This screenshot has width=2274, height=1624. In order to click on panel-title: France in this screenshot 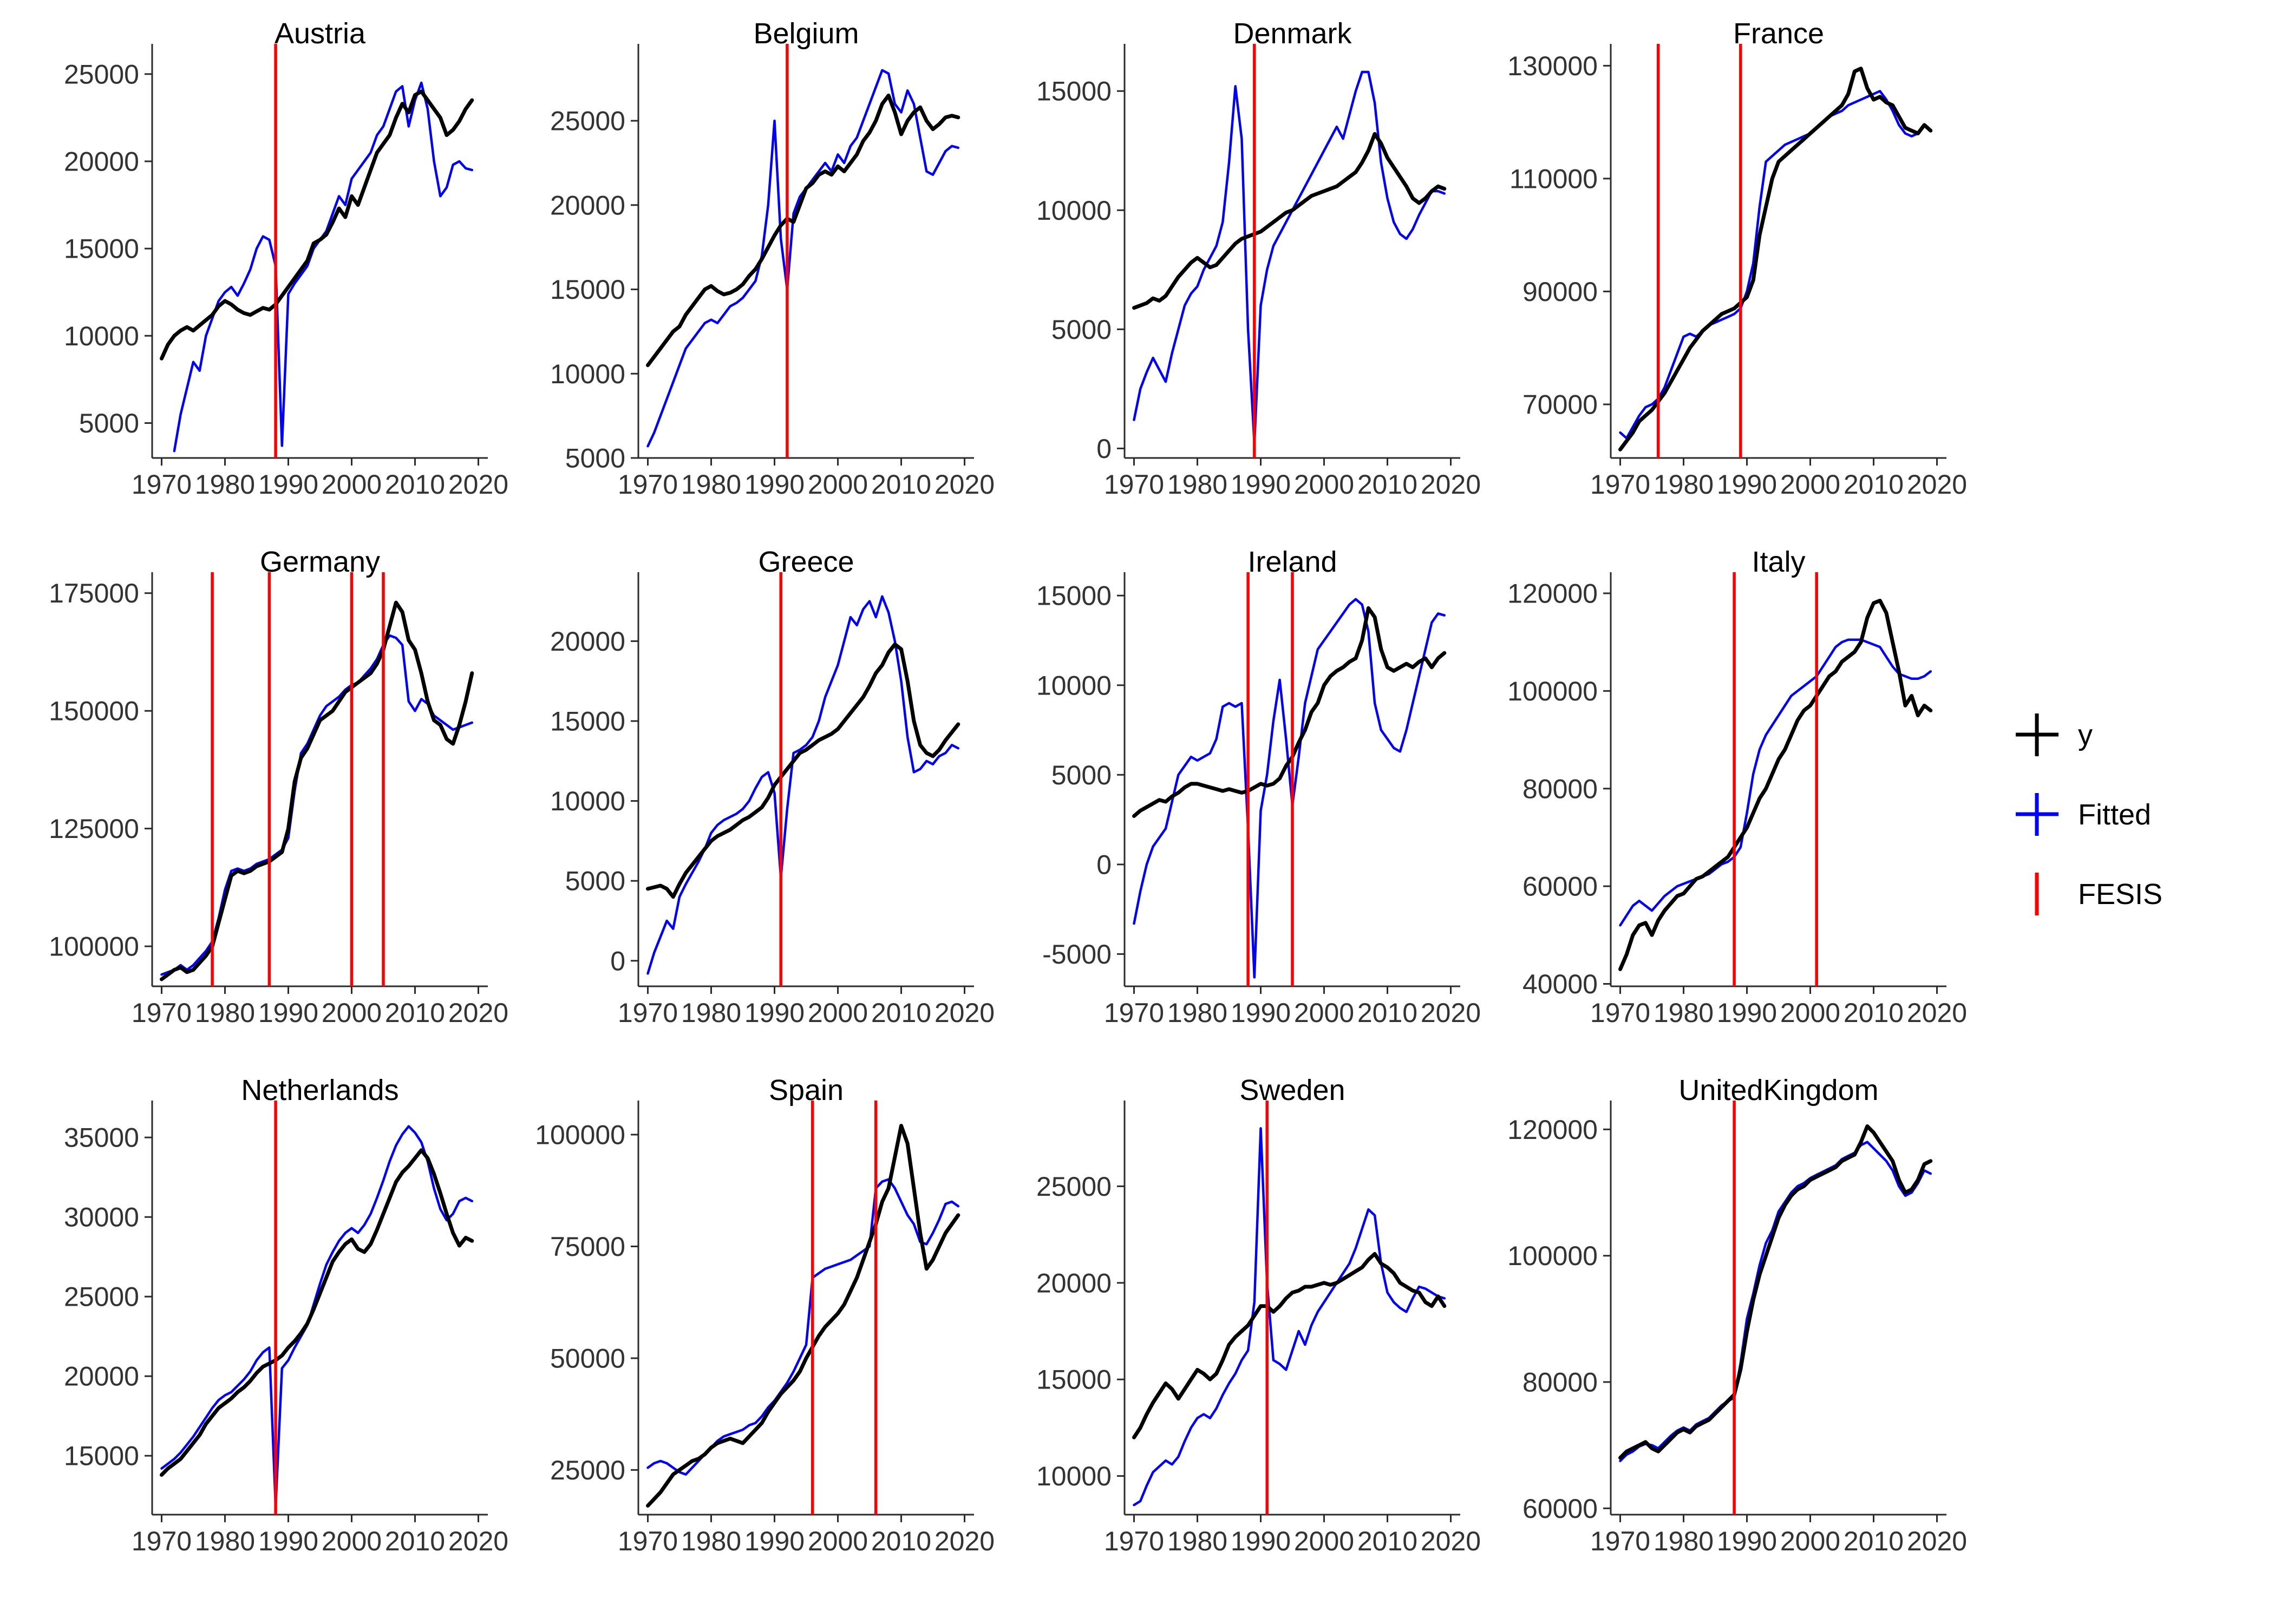, I will do `click(1779, 33)`.